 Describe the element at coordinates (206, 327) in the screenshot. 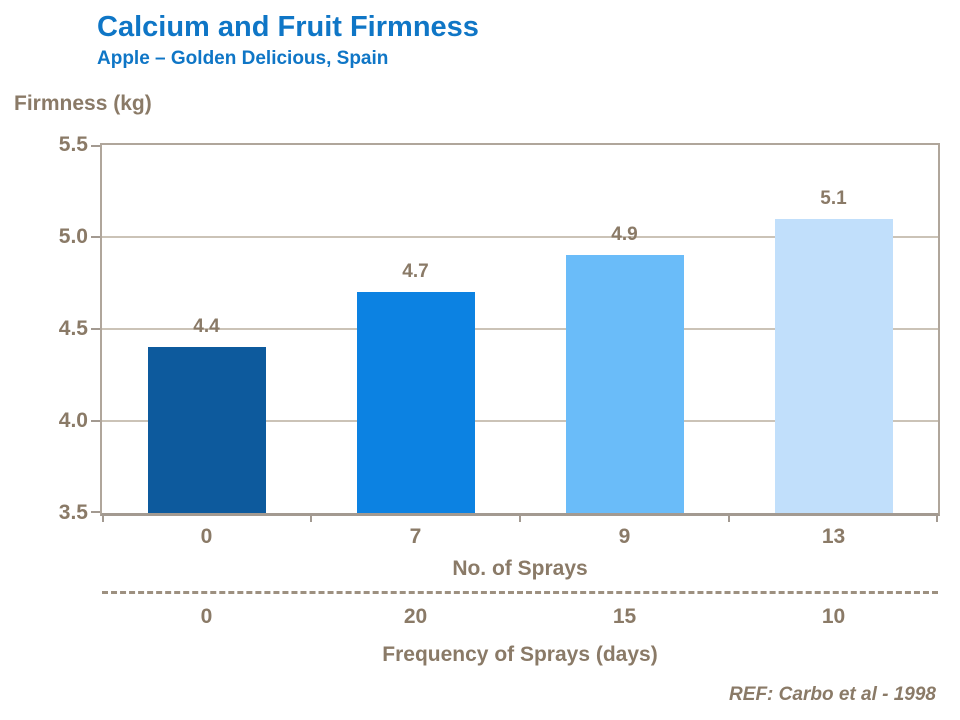

I see `bar-value-label: 4.4` at that location.